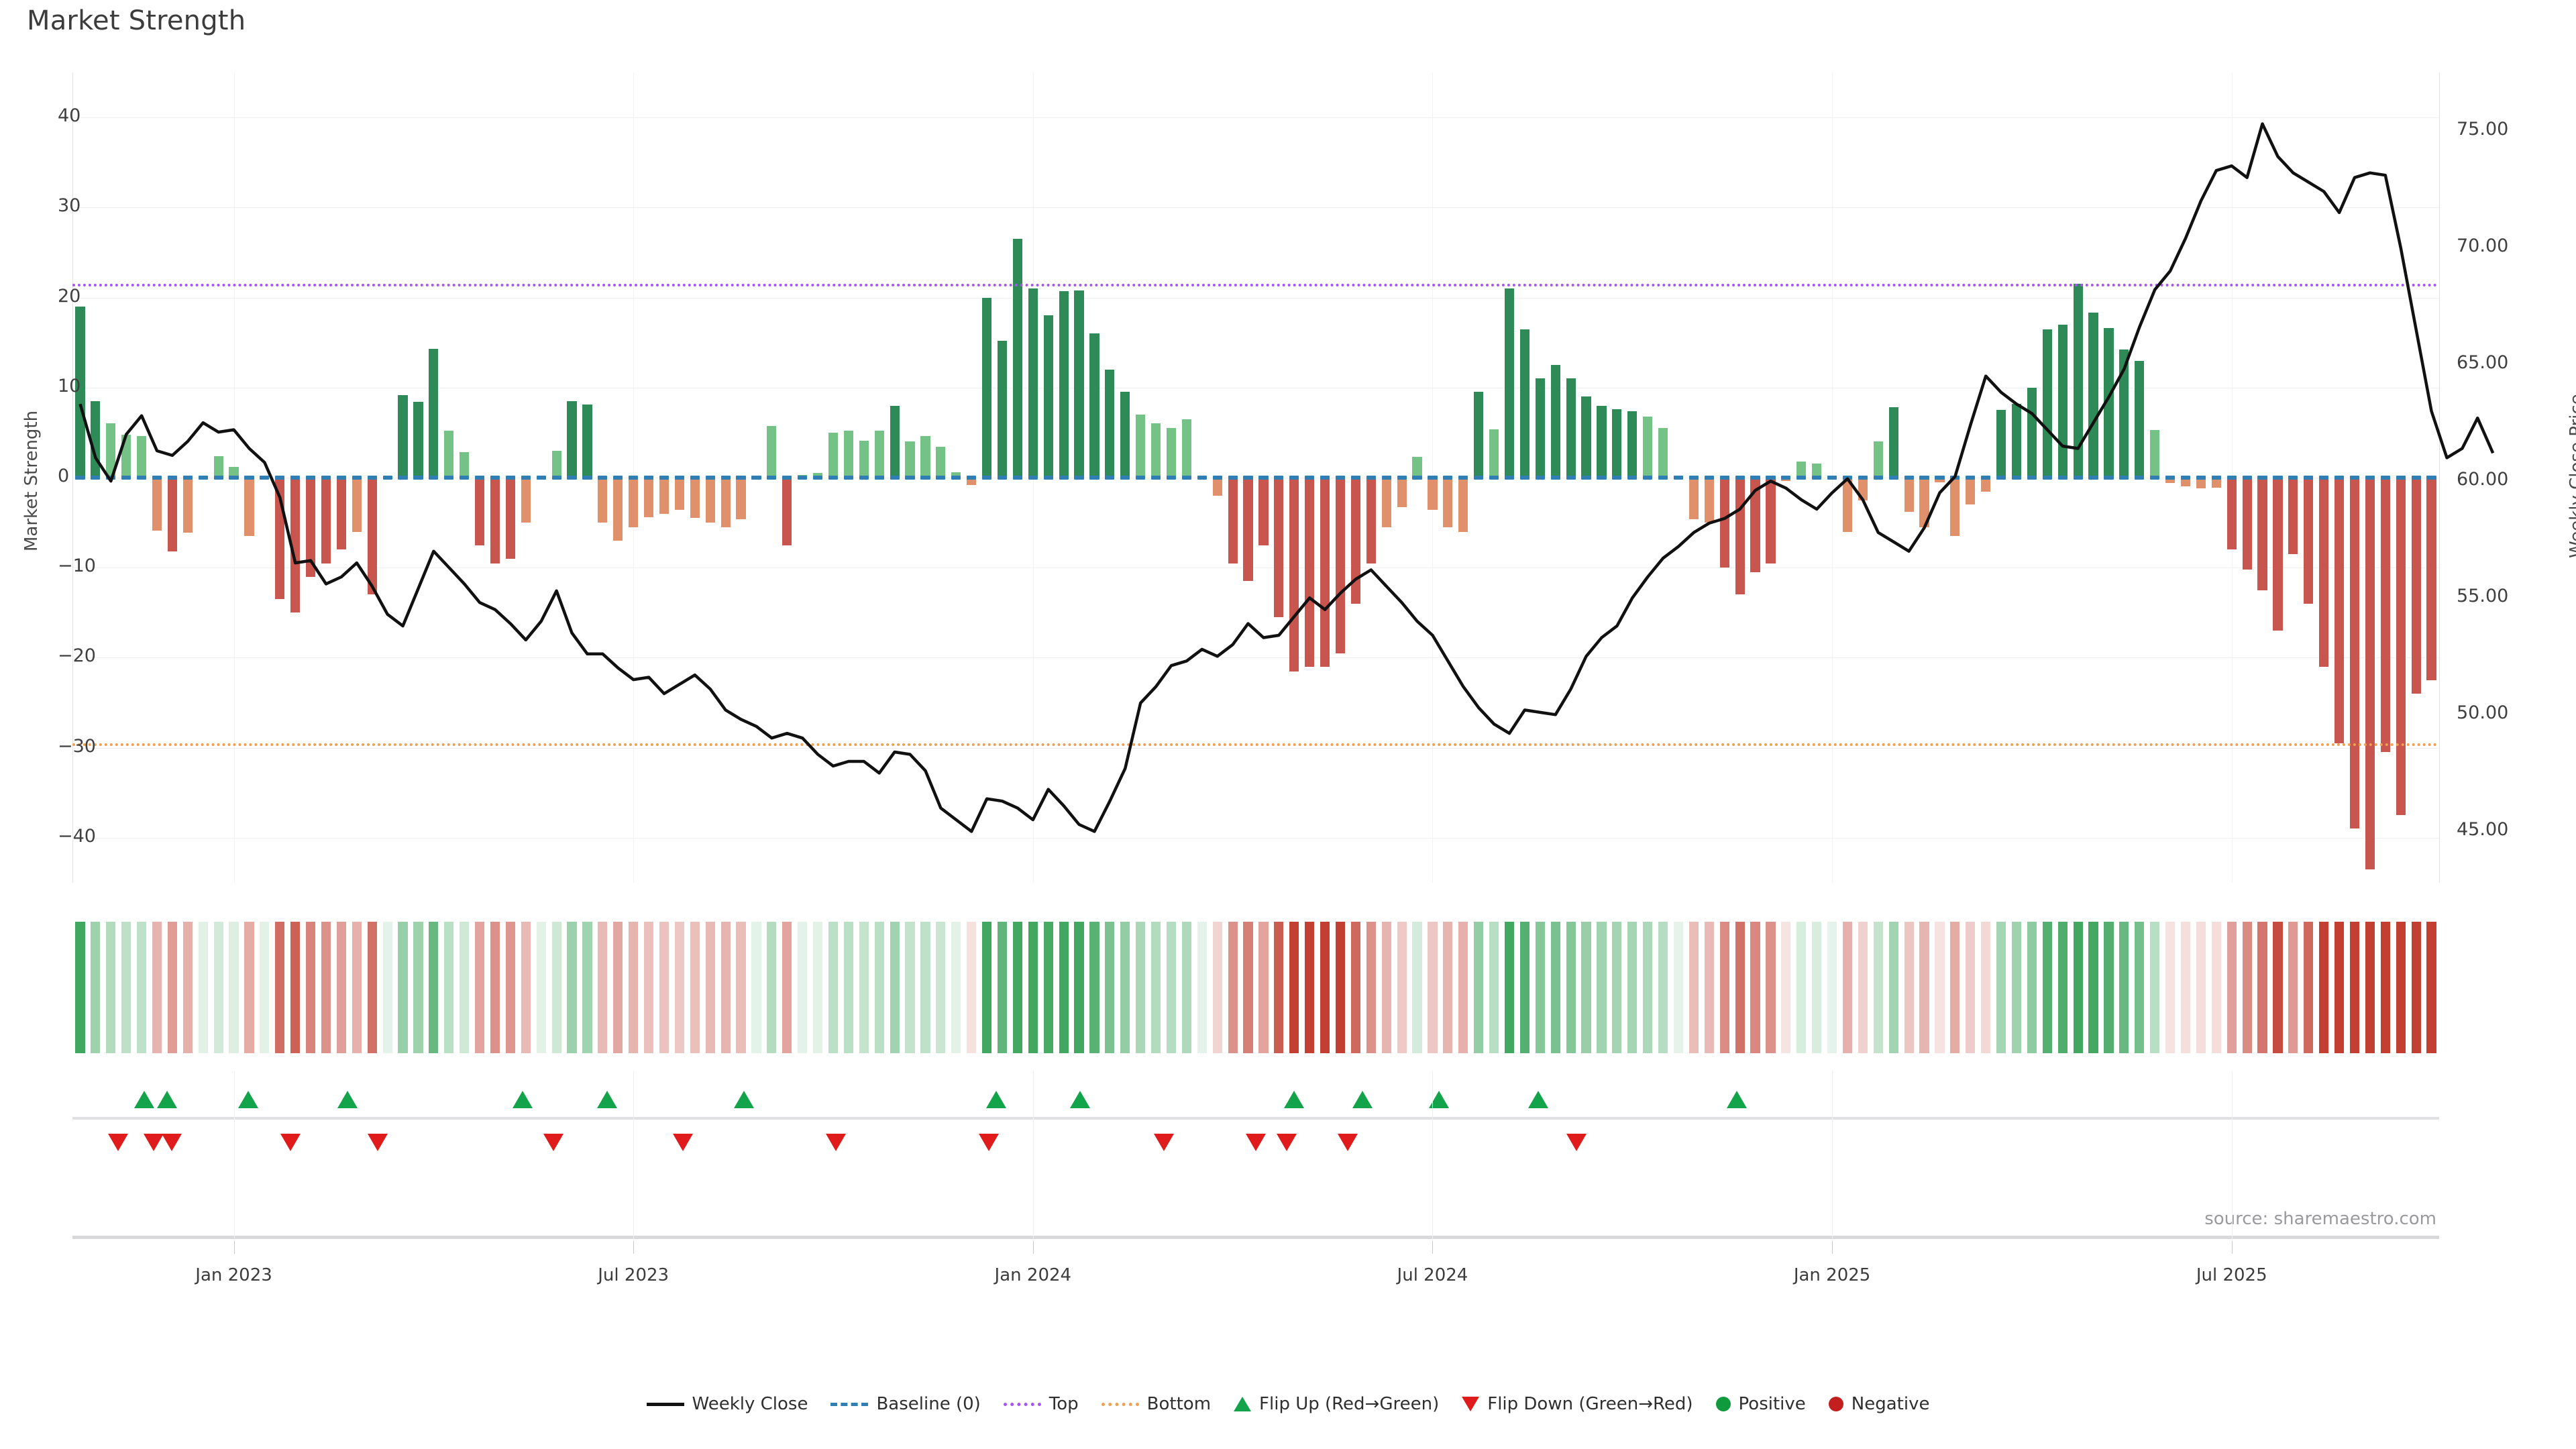  I want to click on y2-axis-tick-label: 60.00, so click(2483, 479).